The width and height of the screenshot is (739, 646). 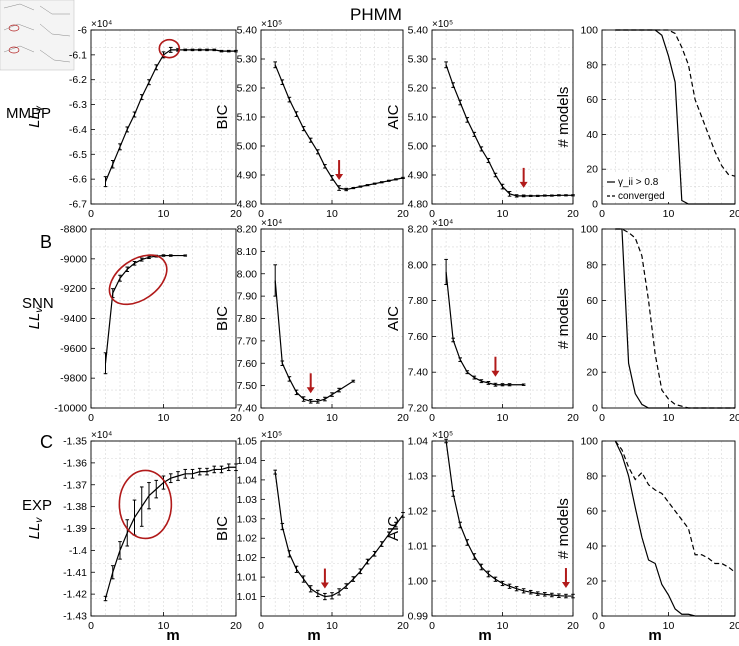 What do you see at coordinates (418, 60) in the screenshot?
I see `y-tick-label: 5.30` at bounding box center [418, 60].